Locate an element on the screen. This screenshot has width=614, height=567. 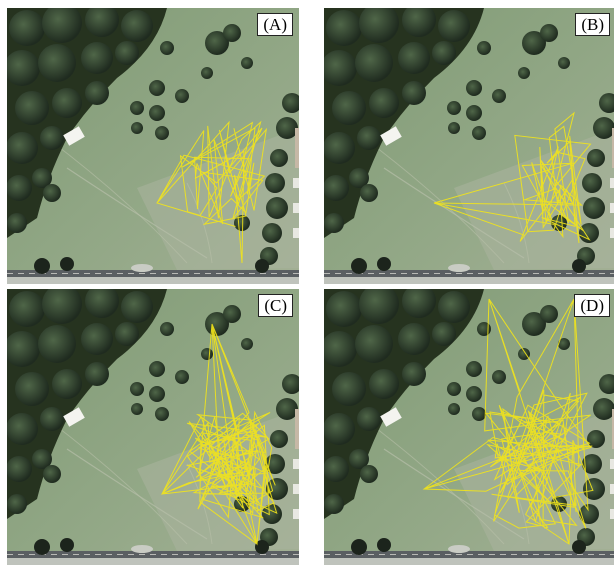
panel-label-d: (D) is located at coordinates (592, 305).